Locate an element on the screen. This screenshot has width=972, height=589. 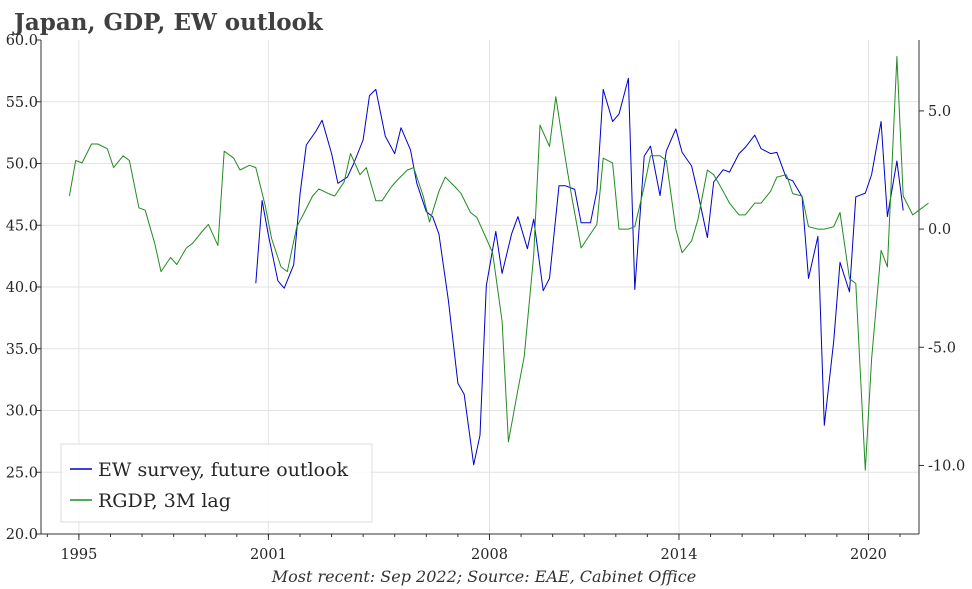
right-tick-label: -5.0 is located at coordinates (942, 348).